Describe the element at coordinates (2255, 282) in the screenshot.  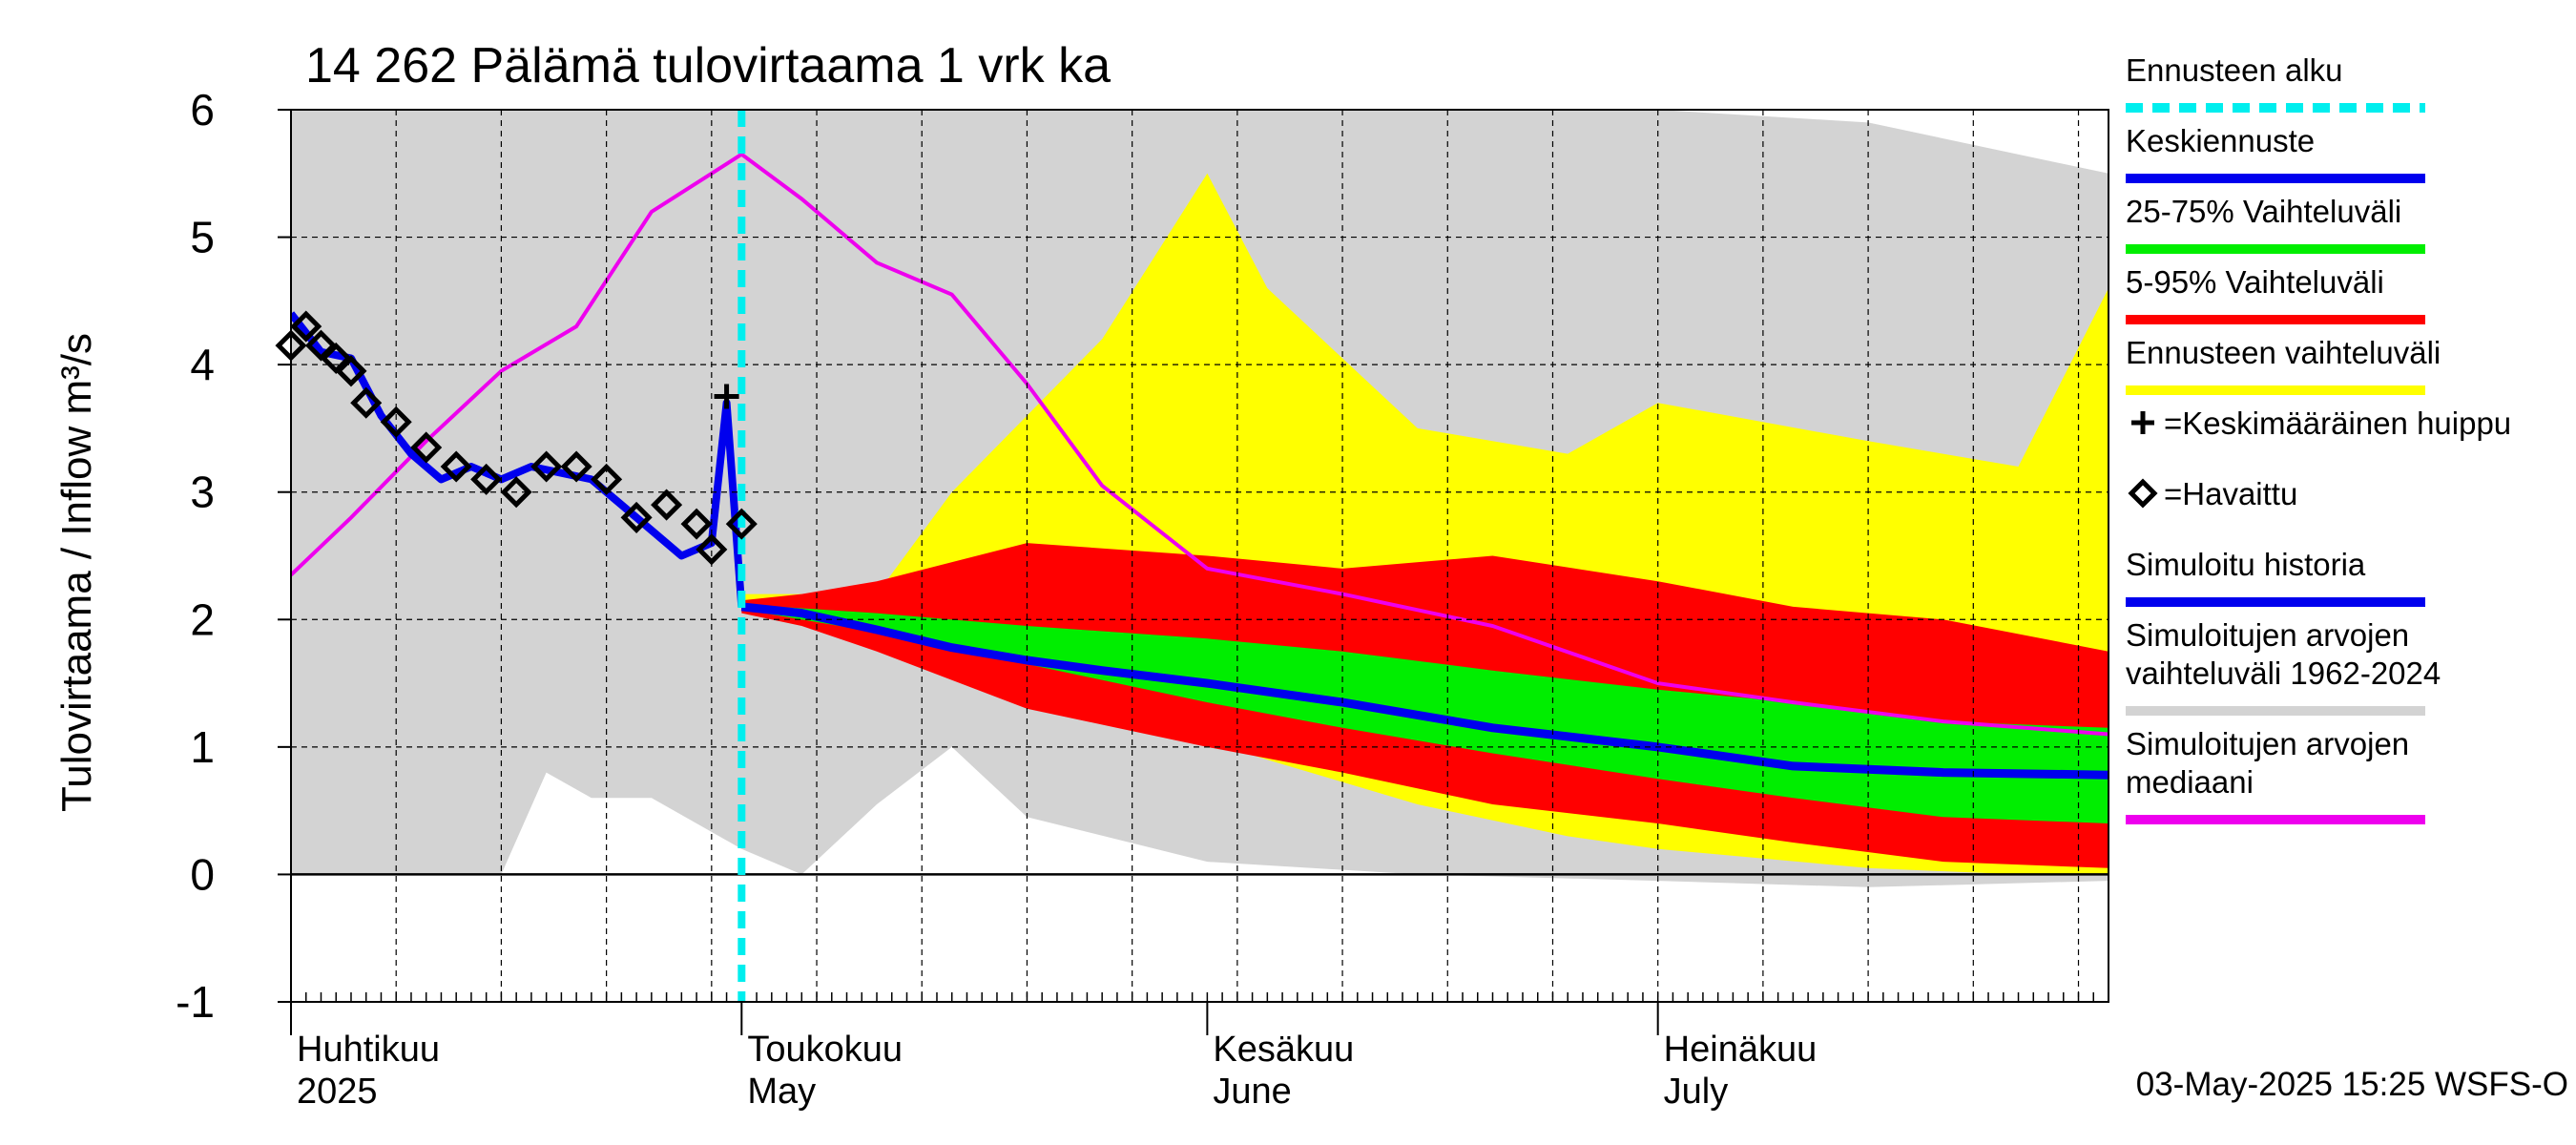
I see `legend-label: 5-95% Vaihteluväli` at that location.